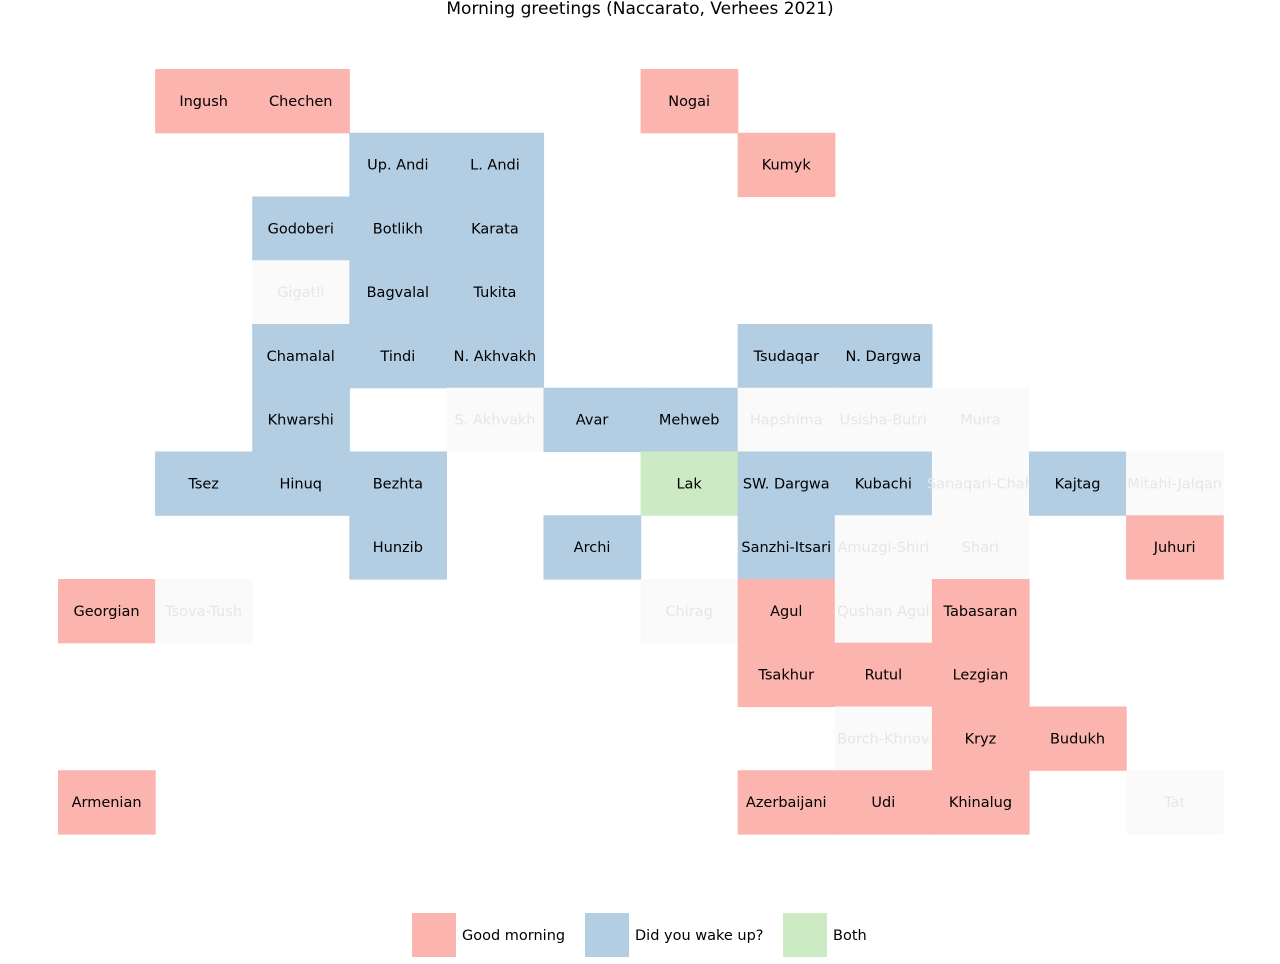  Describe the element at coordinates (850, 936) in the screenshot. I see `legend-label: Both` at that location.